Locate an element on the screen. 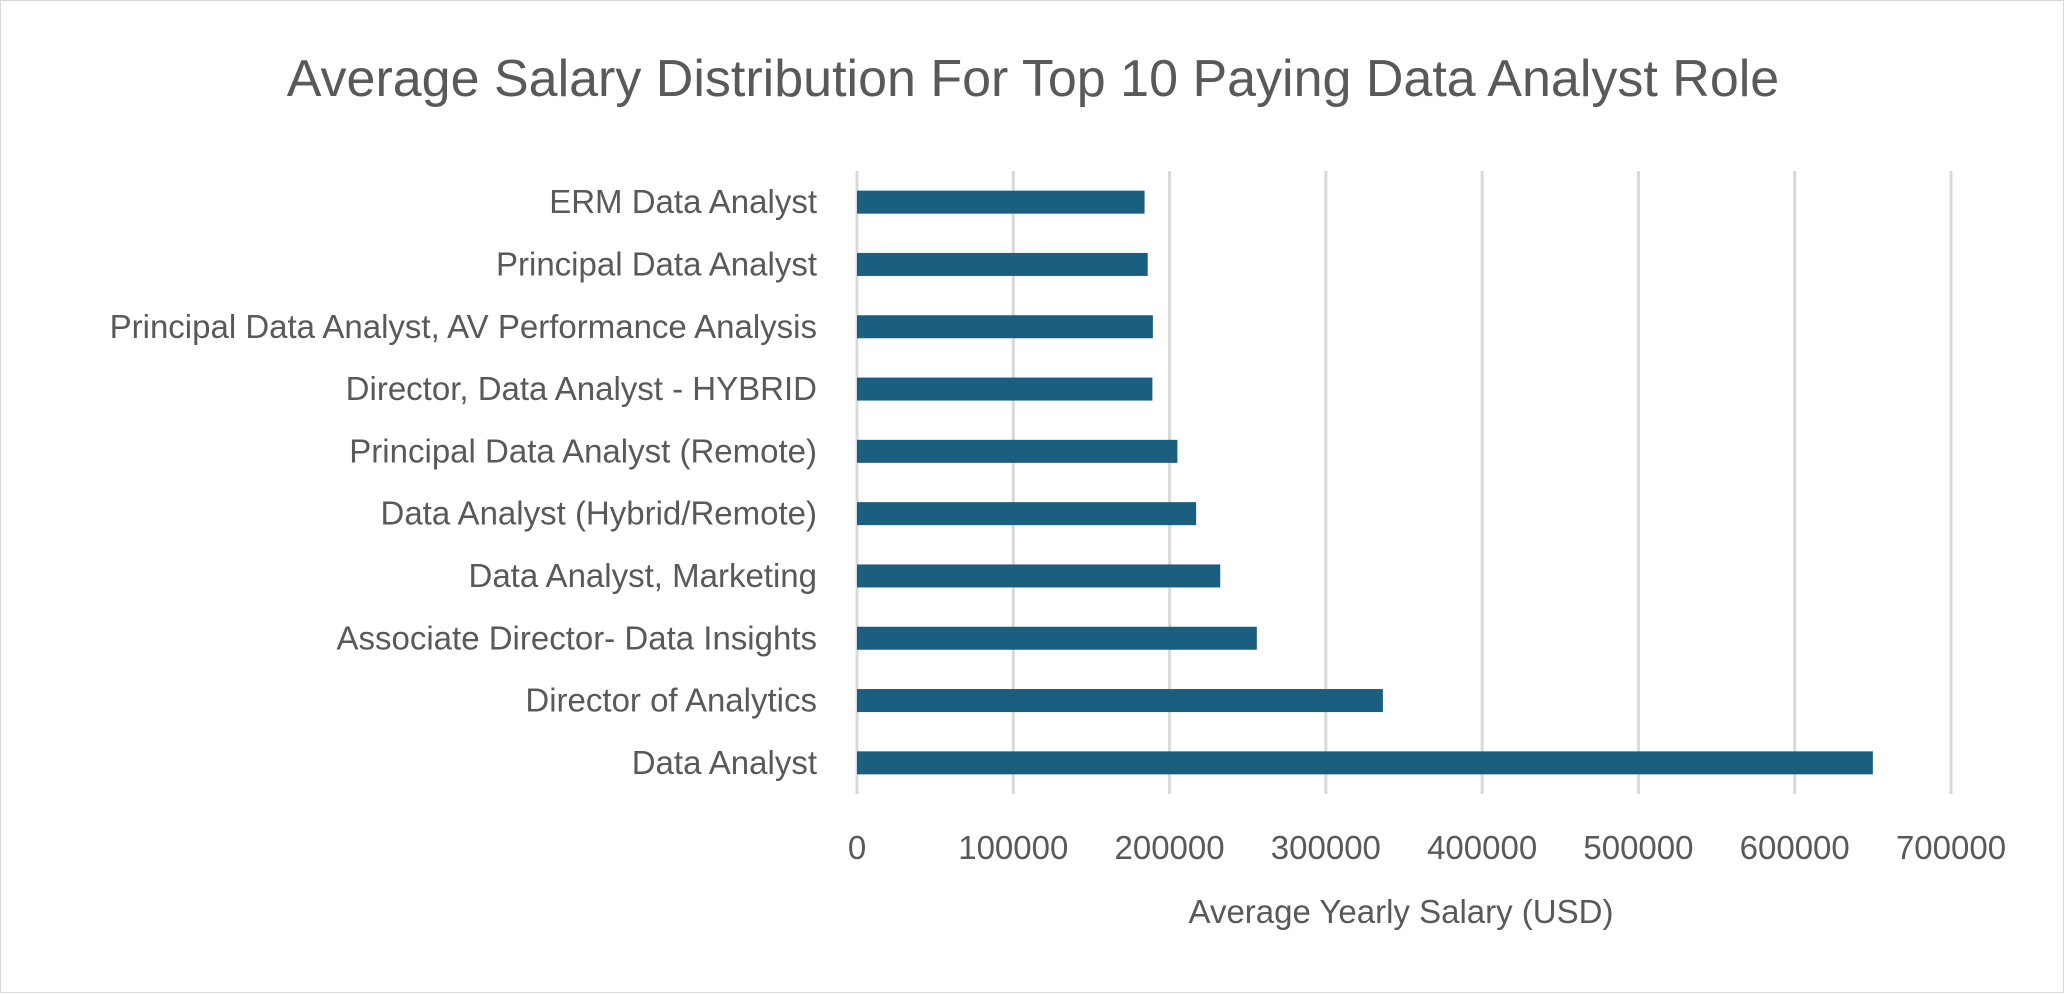  x-tick-label: 300000 is located at coordinates (1326, 847).